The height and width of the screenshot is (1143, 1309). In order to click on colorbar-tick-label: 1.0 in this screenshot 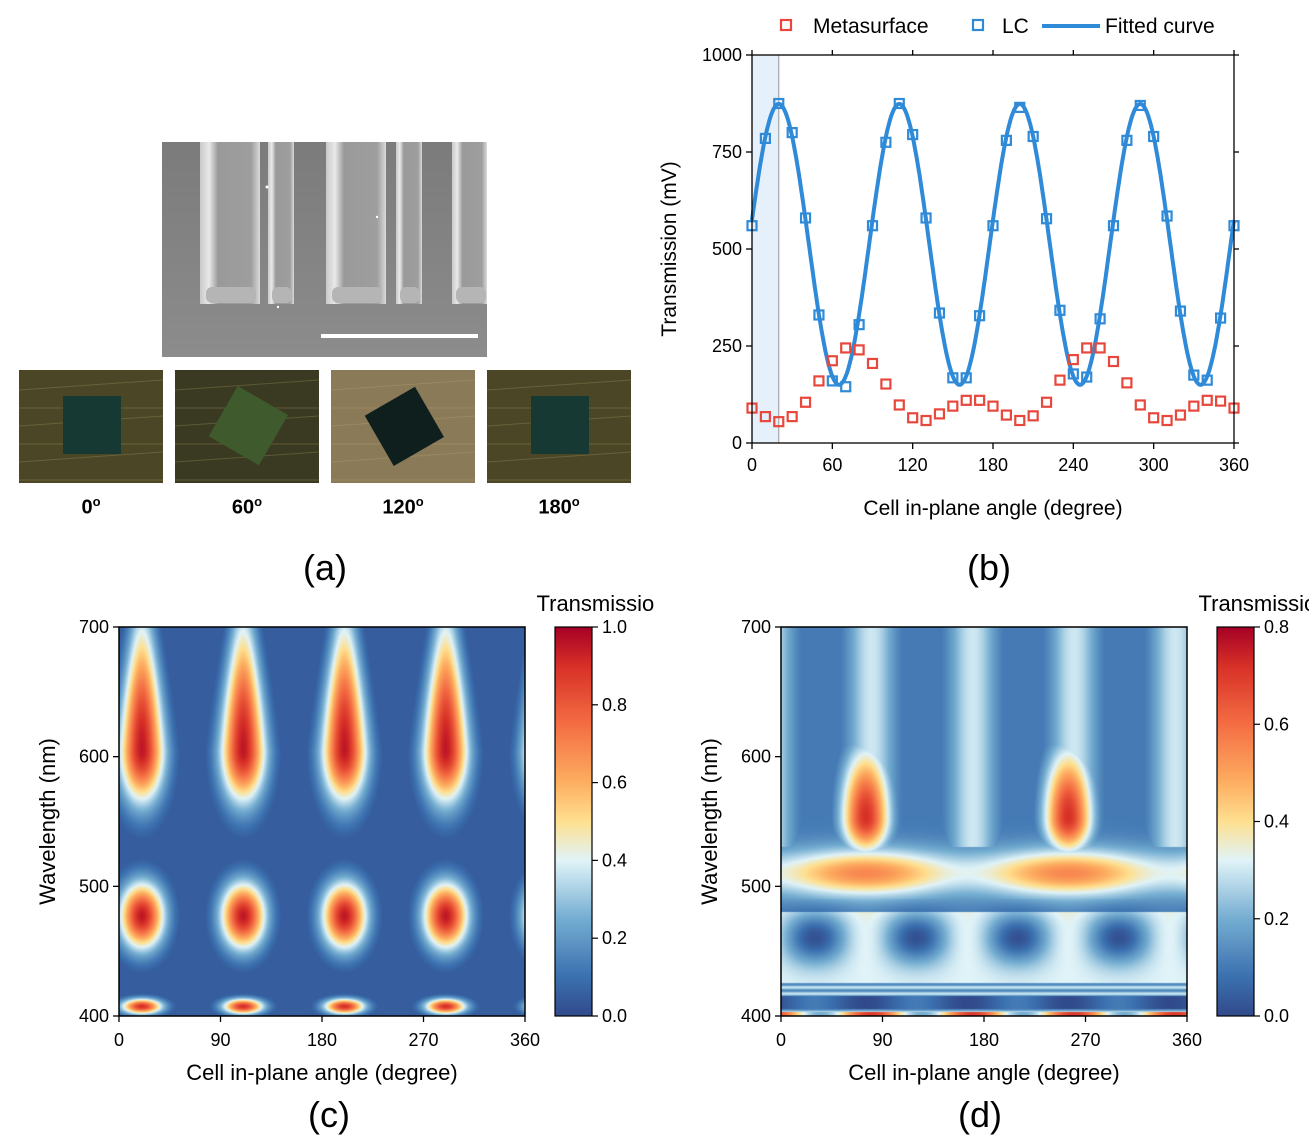, I will do `click(614, 627)`.